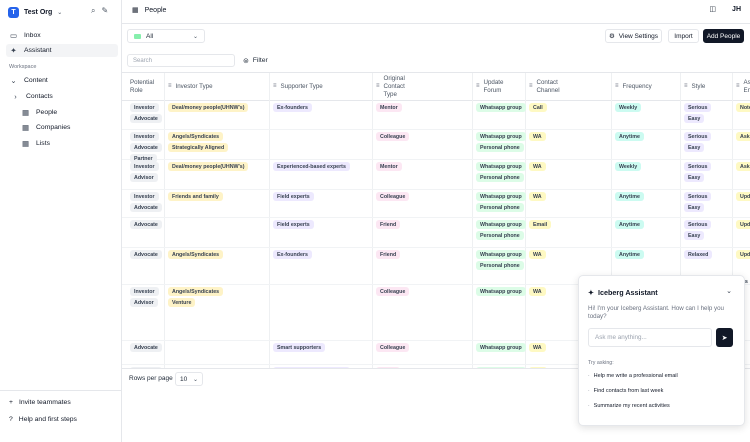  What do you see at coordinates (195, 196) in the screenshot?
I see `cell-investor: Friends and family` at bounding box center [195, 196].